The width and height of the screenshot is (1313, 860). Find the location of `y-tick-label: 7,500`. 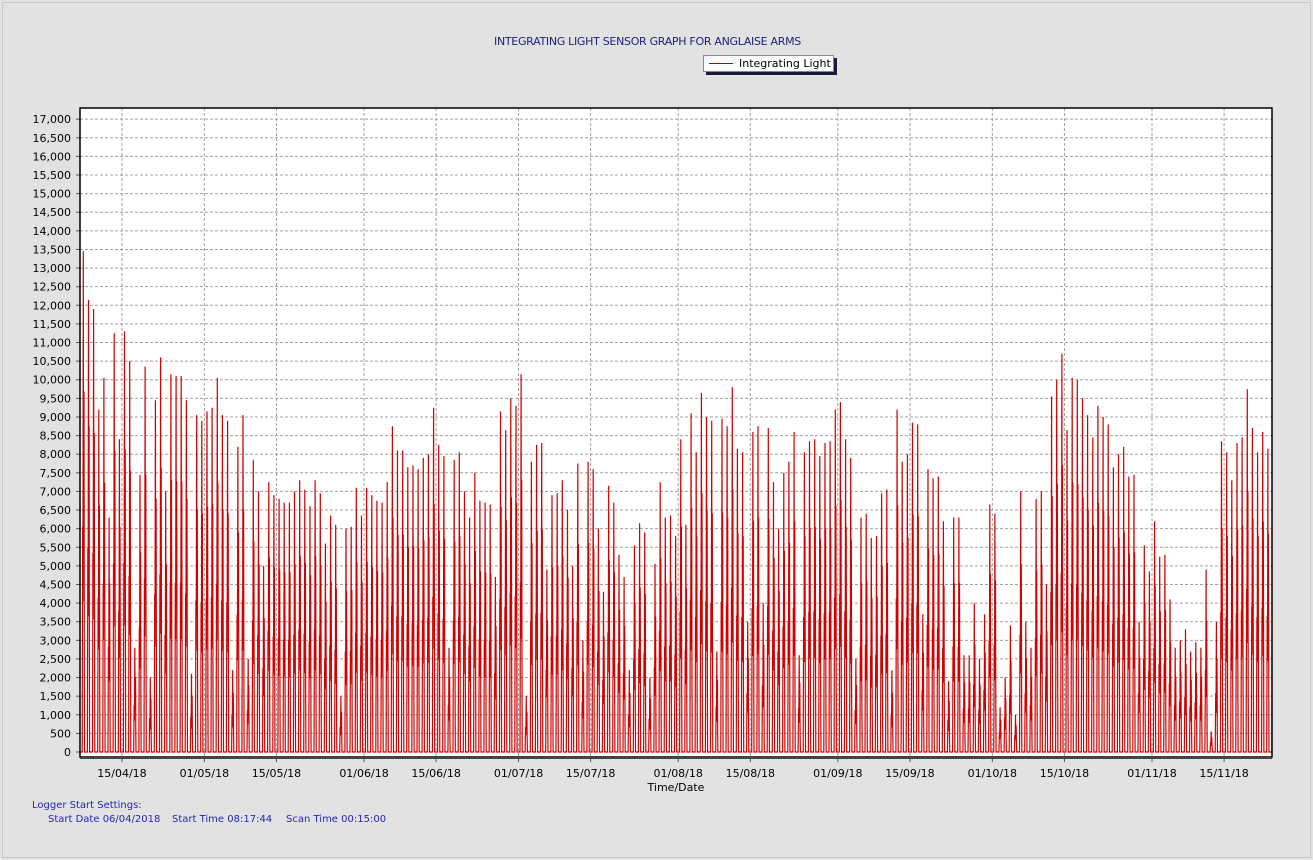

y-tick-label: 7,500 is located at coordinates (56, 473).